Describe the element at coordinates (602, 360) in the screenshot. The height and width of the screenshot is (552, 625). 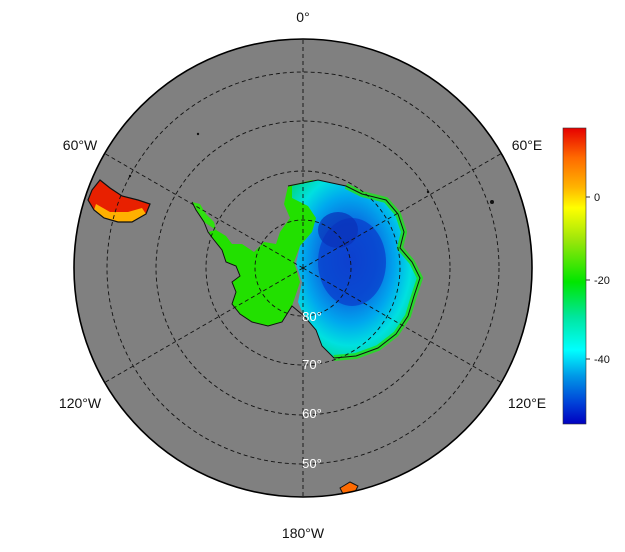
I see `colorbar-tick-label: -40` at that location.